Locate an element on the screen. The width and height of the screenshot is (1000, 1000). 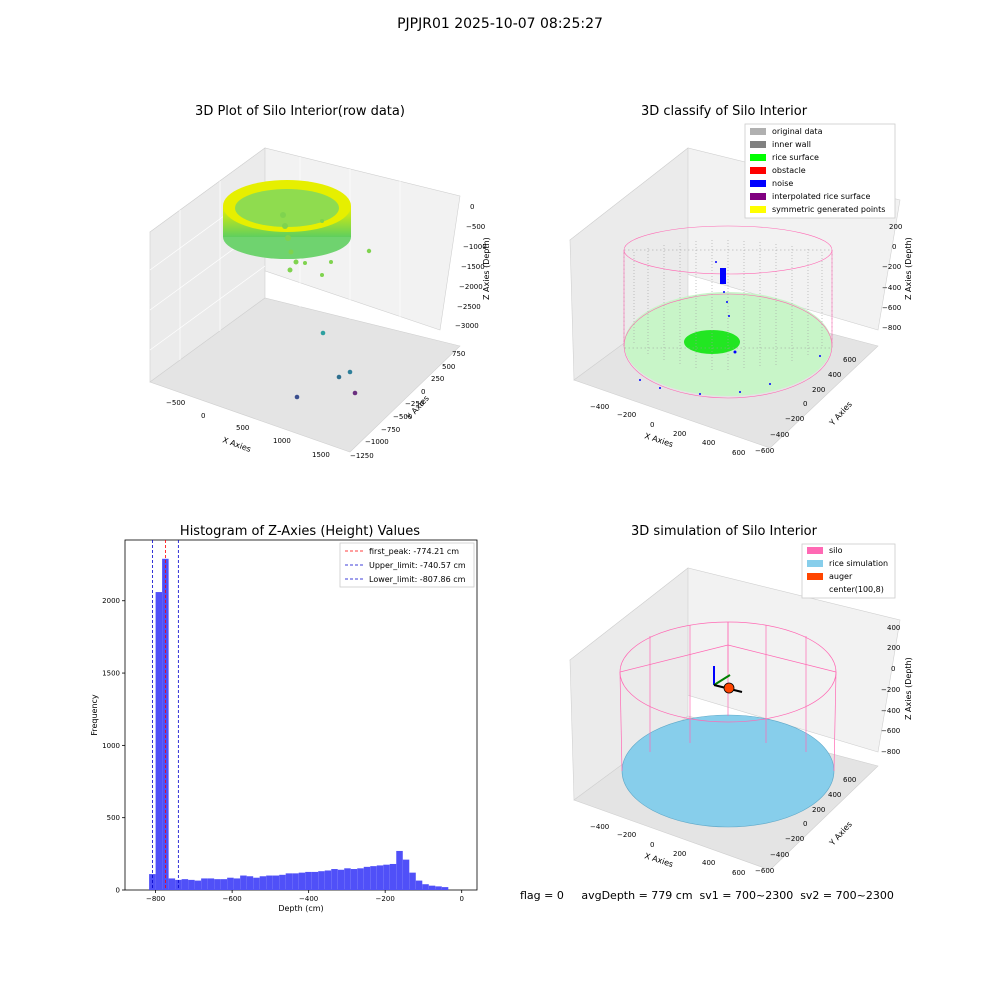
legend-label-lower-limit: Lower_limit: -807.86 cm is located at coordinates (417, 579).